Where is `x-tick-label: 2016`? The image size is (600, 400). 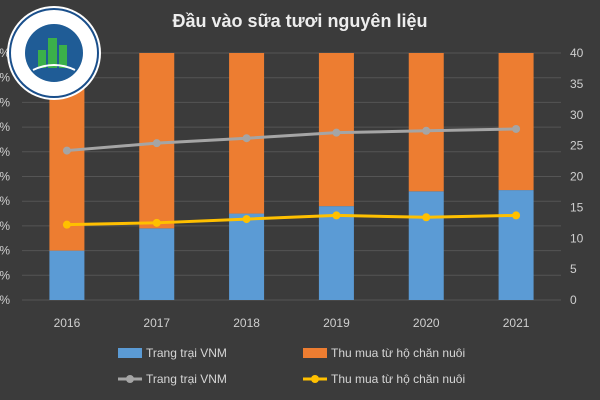 x-tick-label: 2016 is located at coordinates (67, 323).